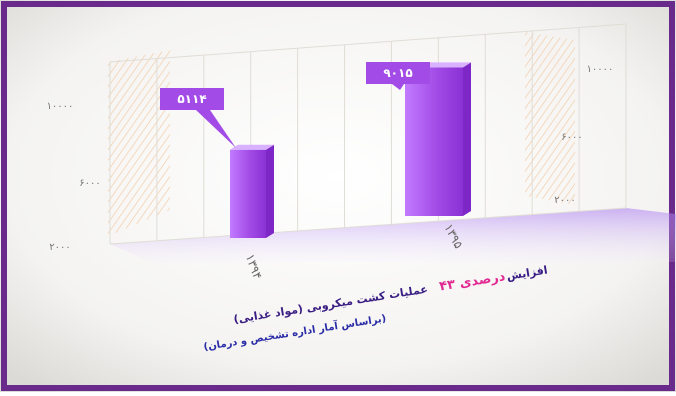  I want to click on left-tick-label: ۲۰۰۰, so click(59, 247).